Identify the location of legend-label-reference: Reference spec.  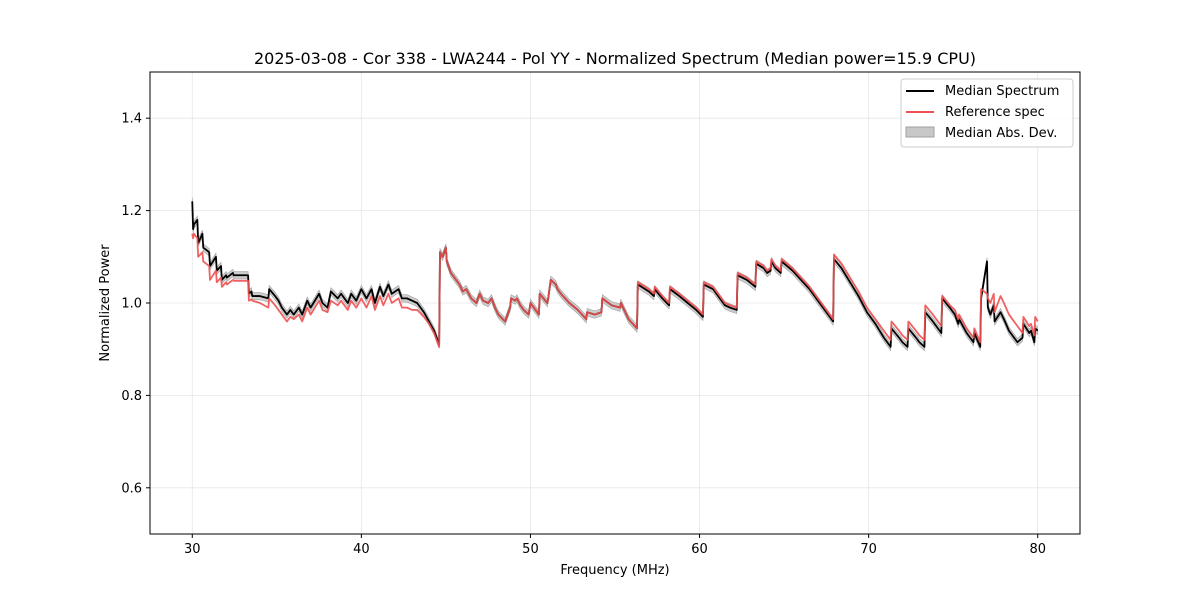
(995, 112).